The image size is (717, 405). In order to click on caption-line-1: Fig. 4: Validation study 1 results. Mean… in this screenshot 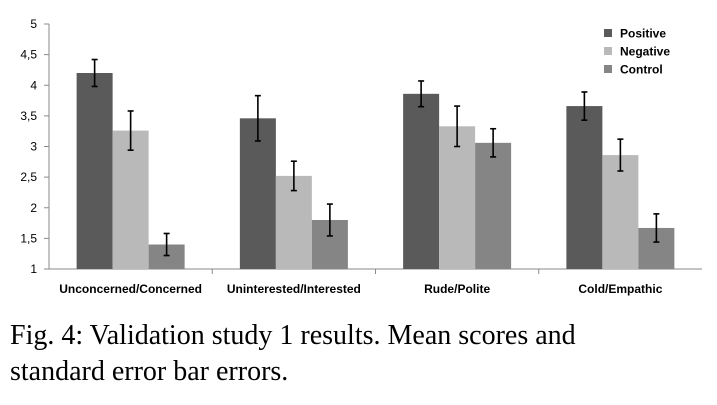, I will do `click(293, 335)`.